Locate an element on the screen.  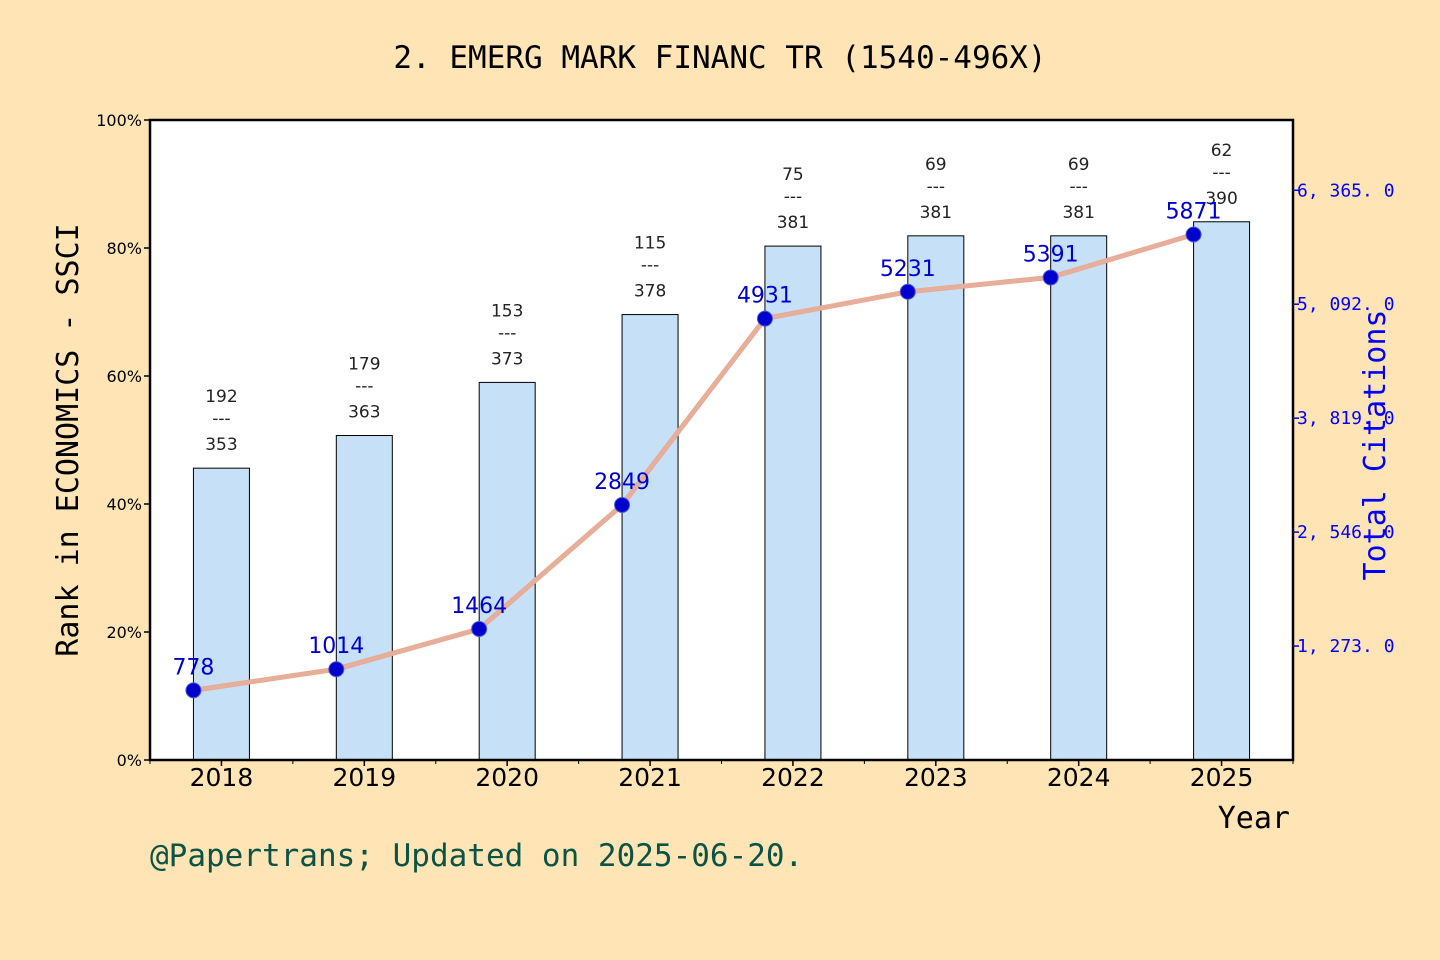
citation-point-2022 is located at coordinates (764, 318).